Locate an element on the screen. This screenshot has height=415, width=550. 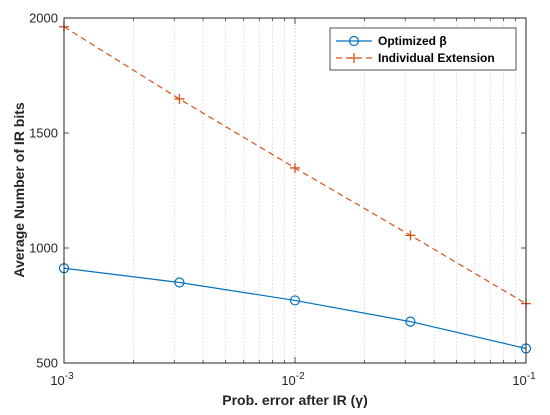
y-tick-label: 500 is located at coordinates (47, 363).